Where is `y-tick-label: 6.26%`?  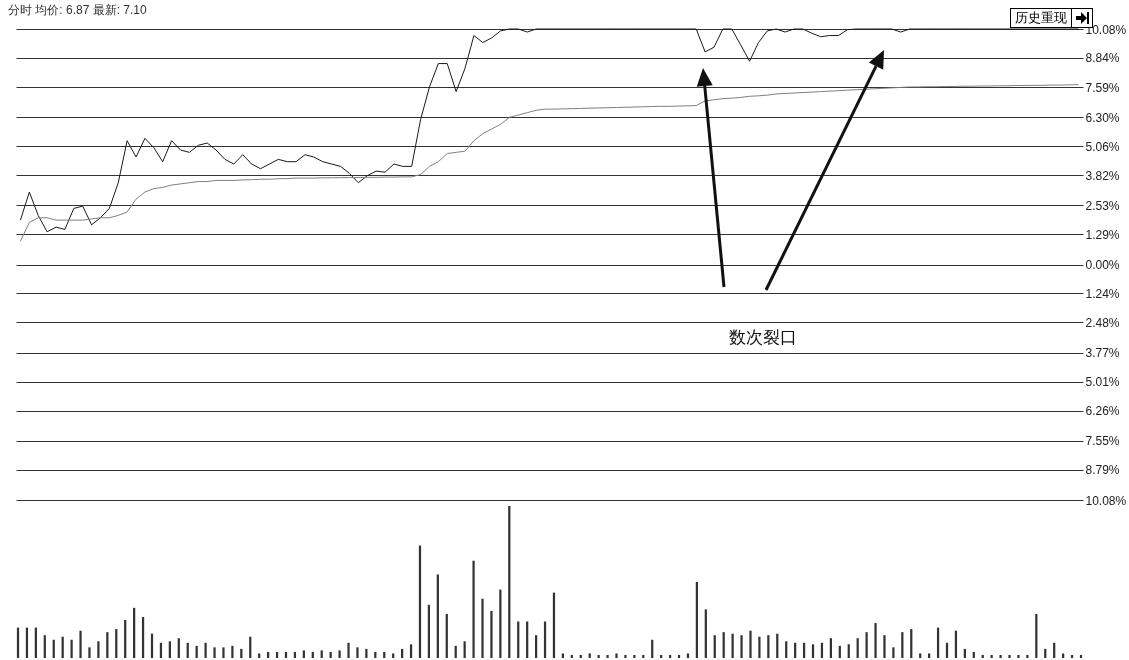
y-tick-label: 6.26% is located at coordinates (1102, 411).